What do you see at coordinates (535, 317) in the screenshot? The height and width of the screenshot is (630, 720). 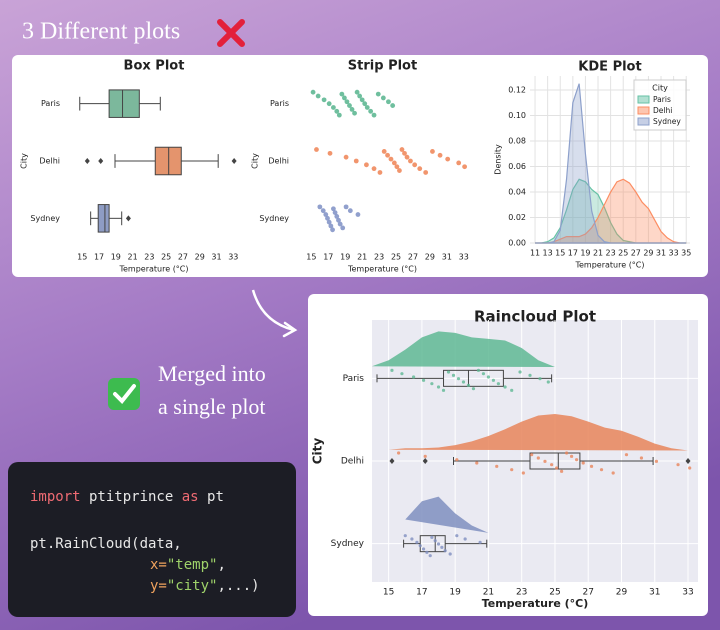 I see `chart-title: Raincloud Plot` at bounding box center [535, 317].